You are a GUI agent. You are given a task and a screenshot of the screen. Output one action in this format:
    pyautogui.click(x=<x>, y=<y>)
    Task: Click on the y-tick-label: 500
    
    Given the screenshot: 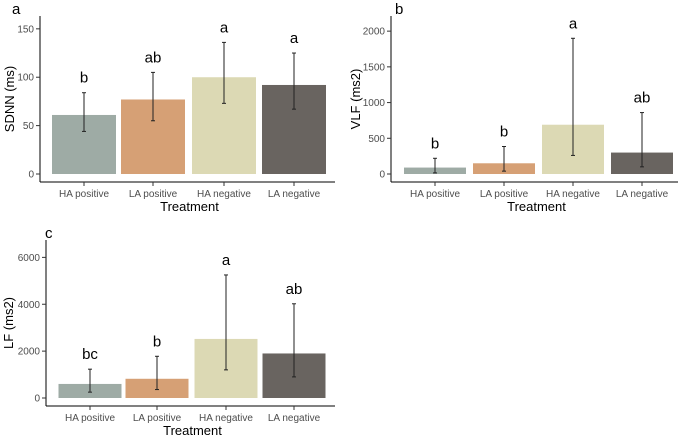 What is the action you would take?
    pyautogui.click(x=376, y=139)
    